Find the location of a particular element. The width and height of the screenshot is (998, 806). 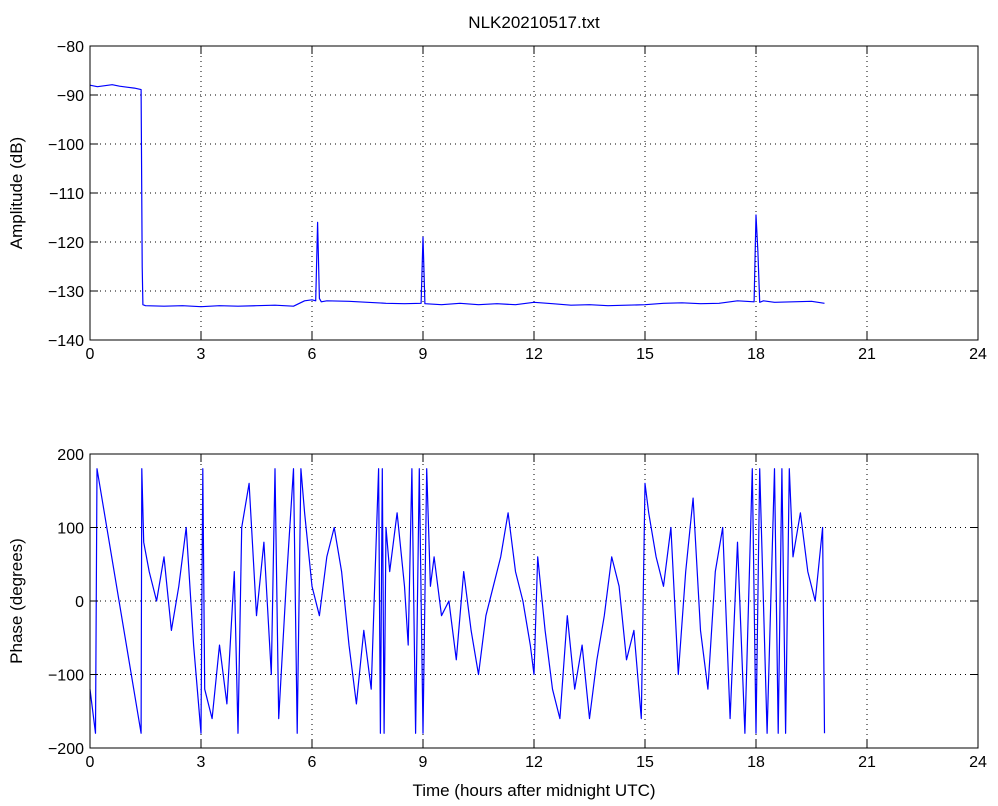

phase-ytick-label-4: −200 is located at coordinates (66, 749).